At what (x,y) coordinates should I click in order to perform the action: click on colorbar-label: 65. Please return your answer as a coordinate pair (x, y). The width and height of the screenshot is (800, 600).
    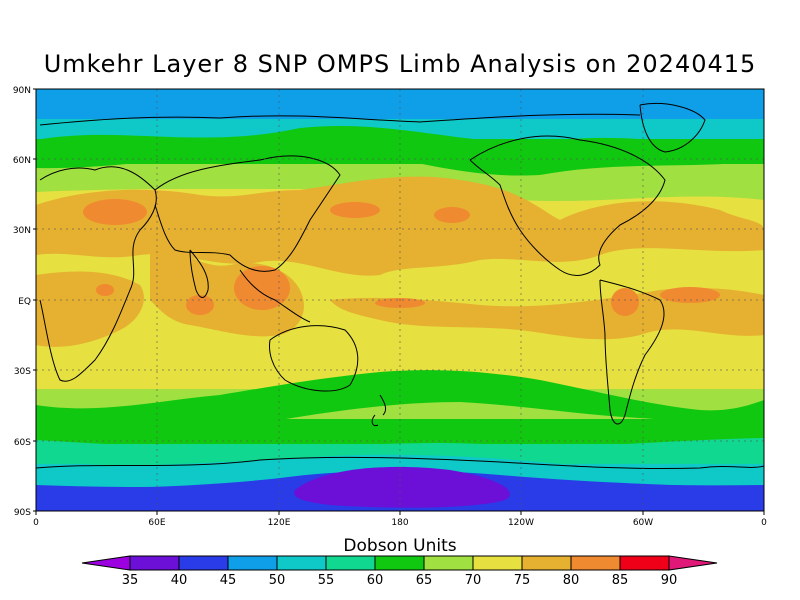
    Looking at the image, I should click on (424, 580).